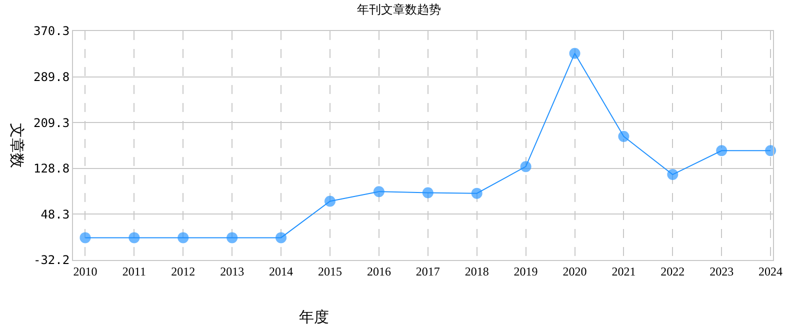 The height and width of the screenshot is (330, 798). Describe the element at coordinates (51, 31) in the screenshot. I see `y-tick-label: 370.3` at that location.